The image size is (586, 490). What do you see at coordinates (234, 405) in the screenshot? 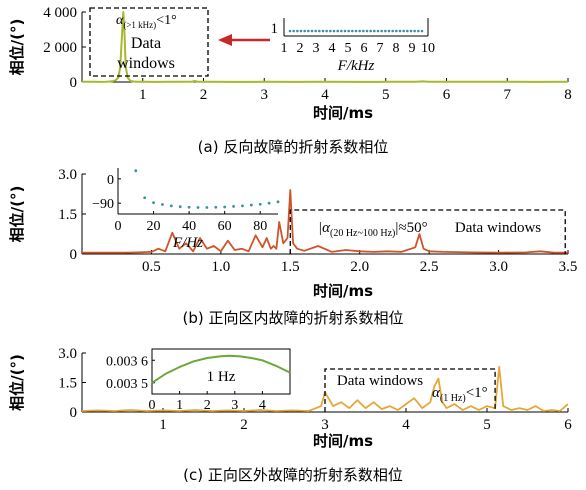
I see `inset-x-tick-label: 3` at bounding box center [234, 405].